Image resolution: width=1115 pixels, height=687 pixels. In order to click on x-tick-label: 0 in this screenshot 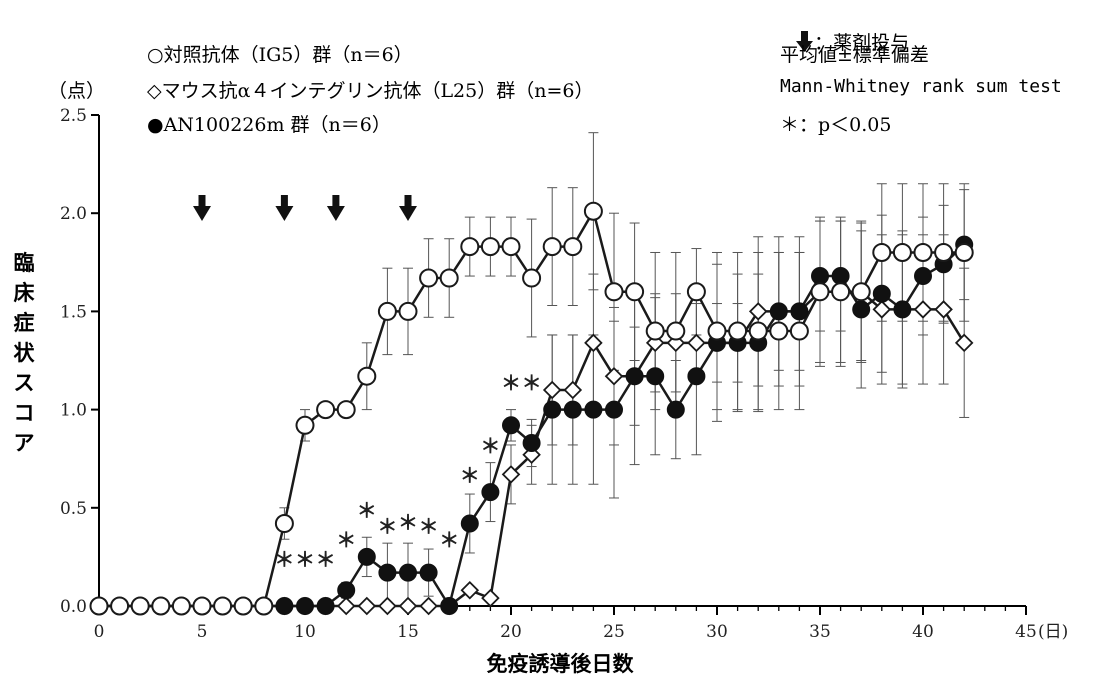, I will do `click(99, 632)`.